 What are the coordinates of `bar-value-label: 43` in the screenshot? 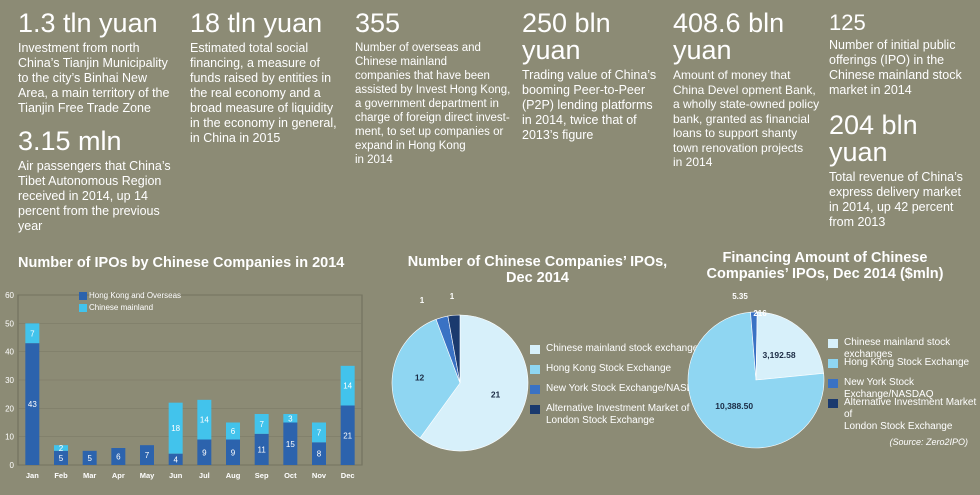 It's located at (32, 404).